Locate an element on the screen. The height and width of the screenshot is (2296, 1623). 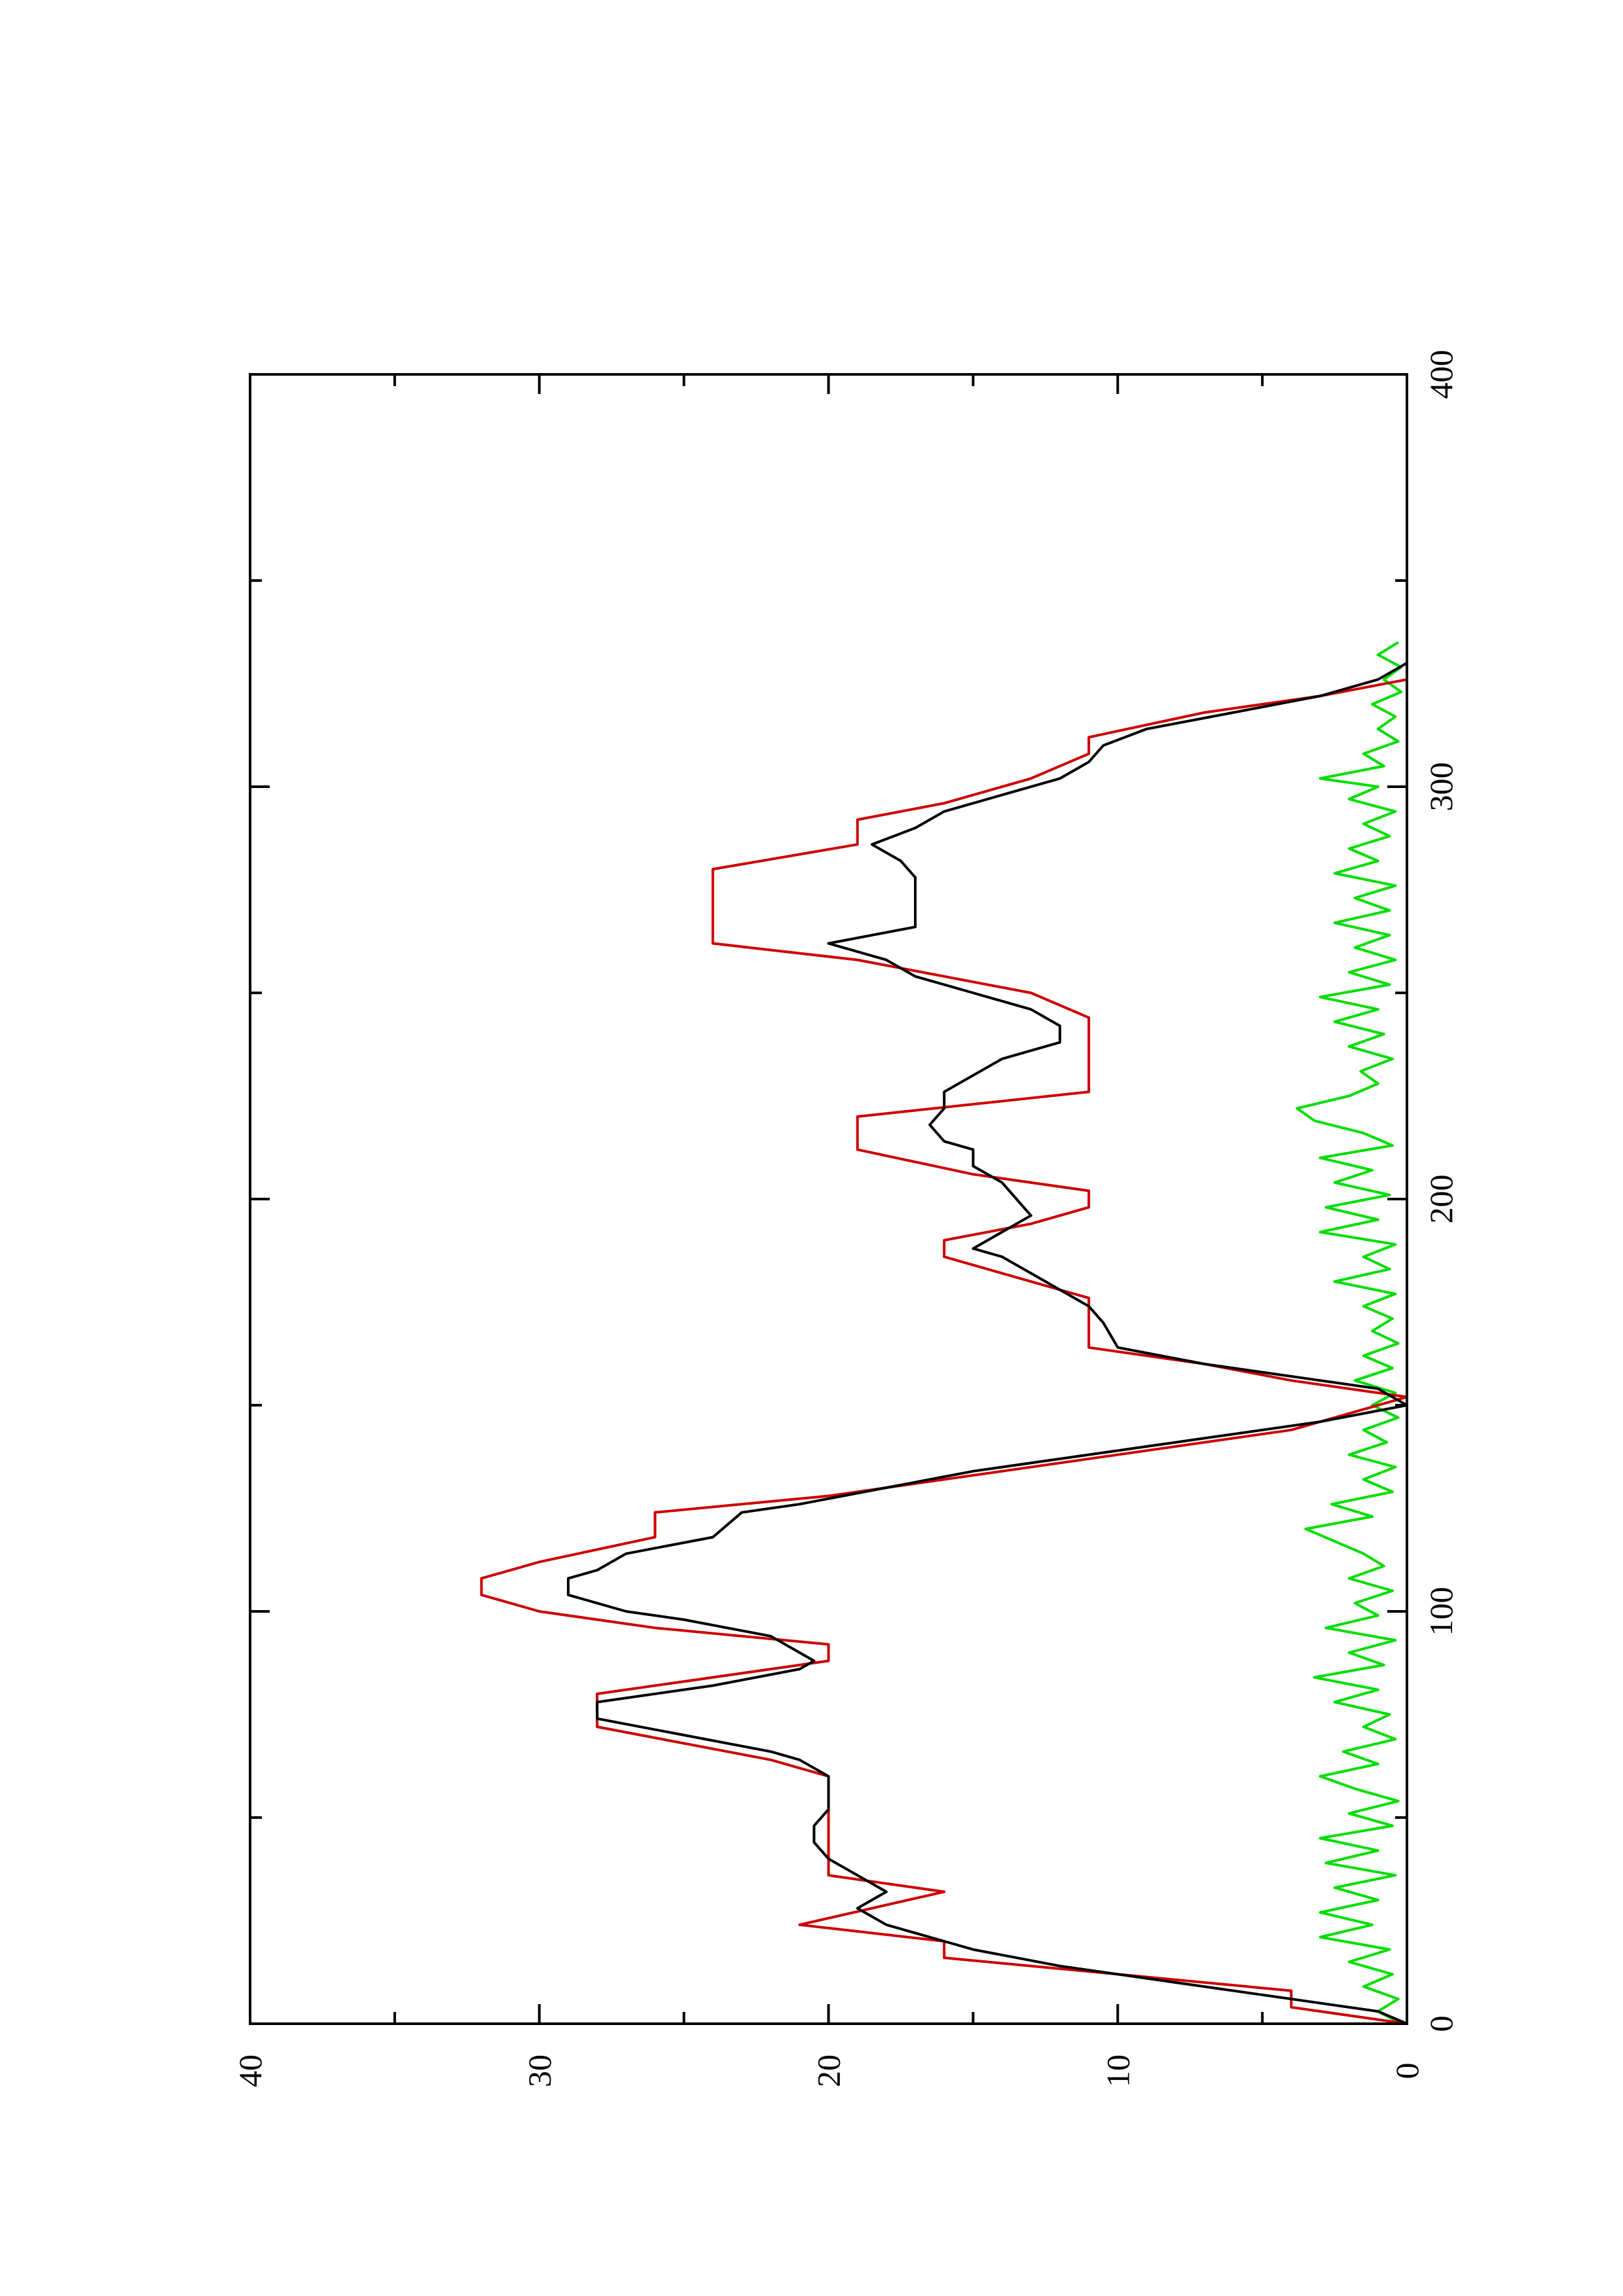
x-tick-label: 100 is located at coordinates (1441, 1611).